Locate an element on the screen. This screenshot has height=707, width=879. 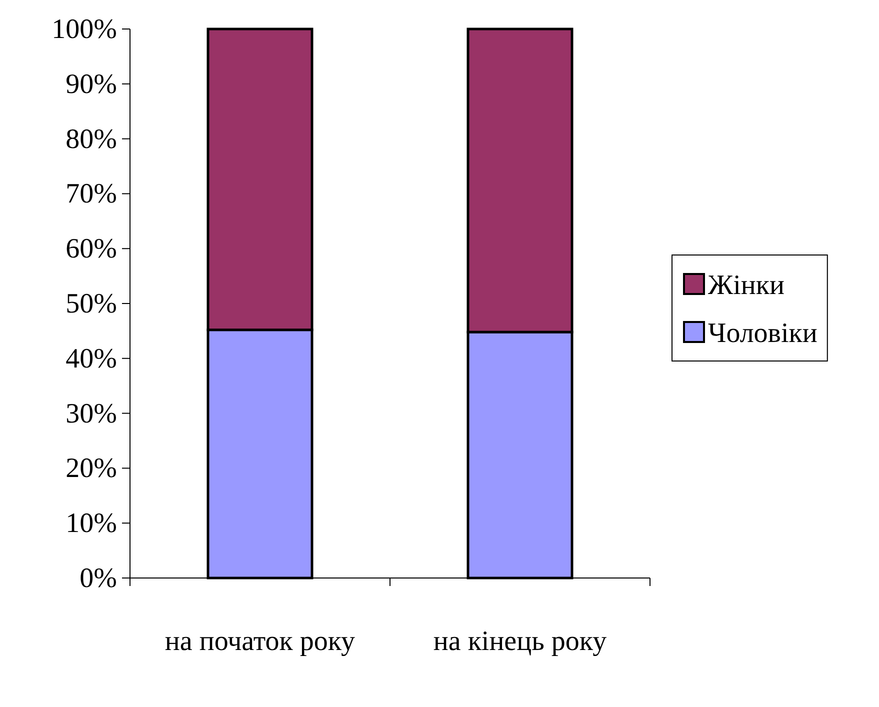
y-tick-label: 50% is located at coordinates (91, 304).